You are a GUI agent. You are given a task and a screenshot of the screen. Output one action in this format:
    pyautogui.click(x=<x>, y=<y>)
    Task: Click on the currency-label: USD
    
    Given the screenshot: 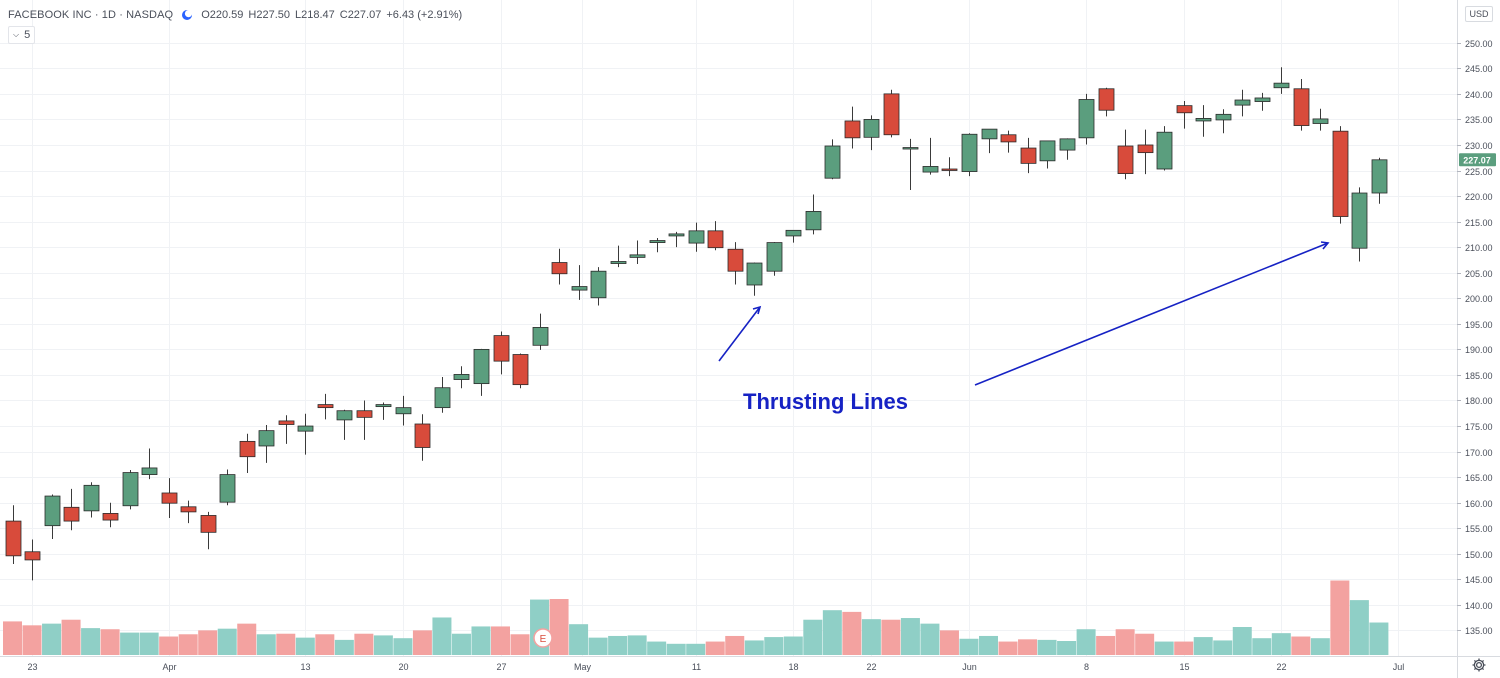 What is the action you would take?
    pyautogui.click(x=1479, y=14)
    